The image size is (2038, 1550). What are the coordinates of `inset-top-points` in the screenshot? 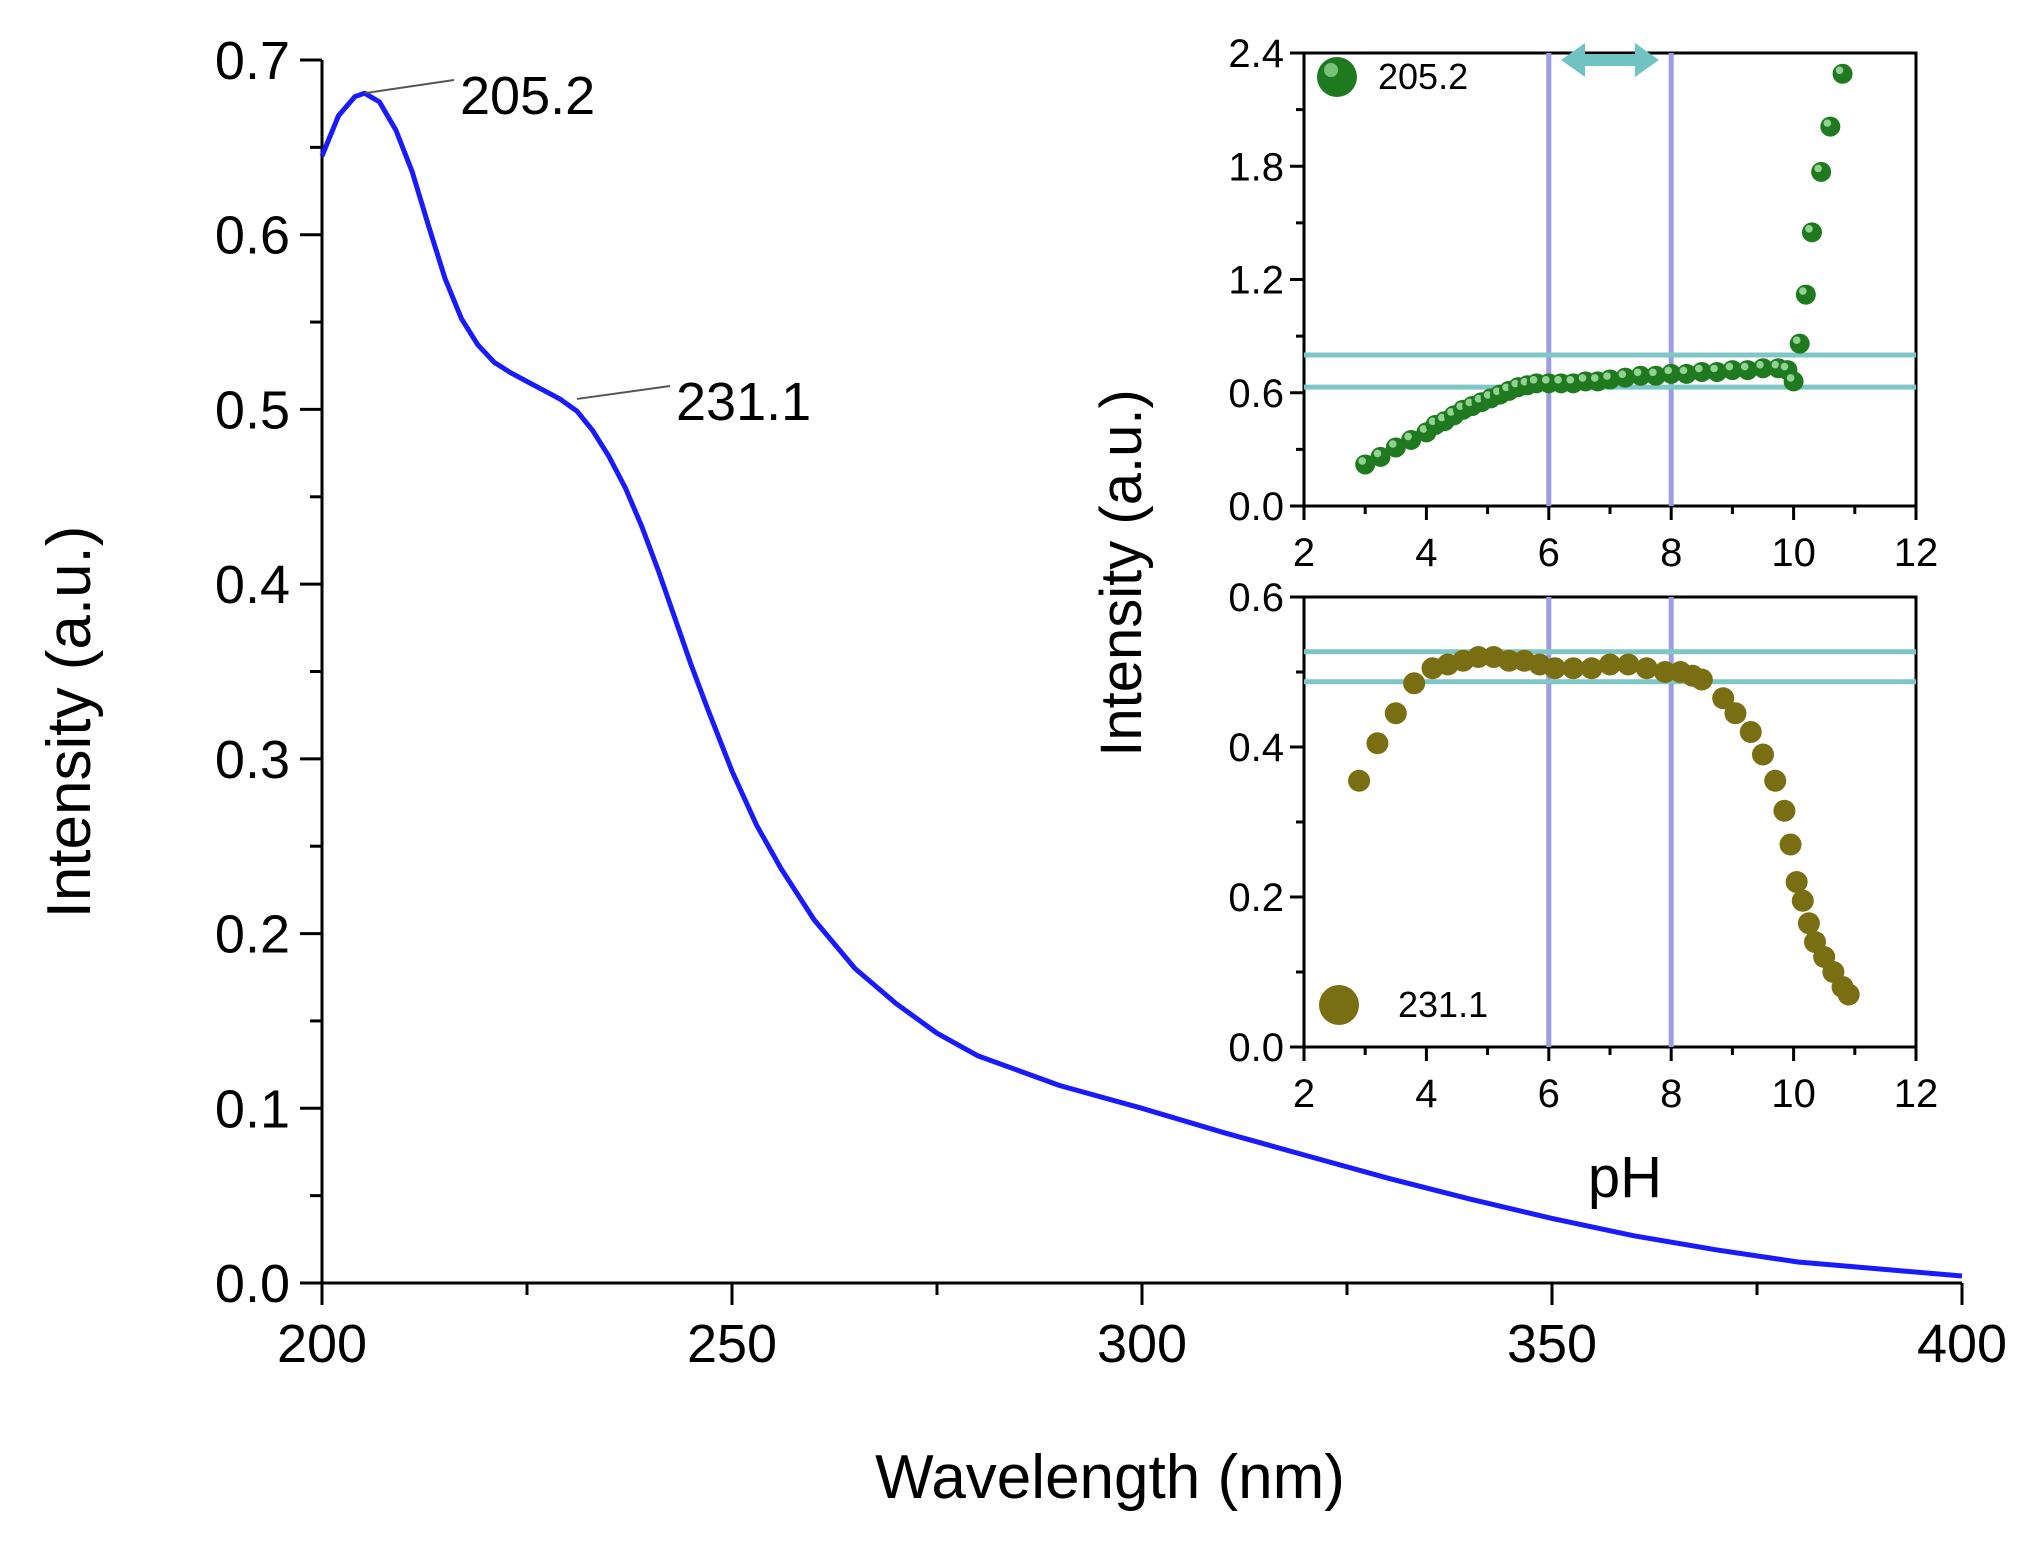 It's located at (1604, 269).